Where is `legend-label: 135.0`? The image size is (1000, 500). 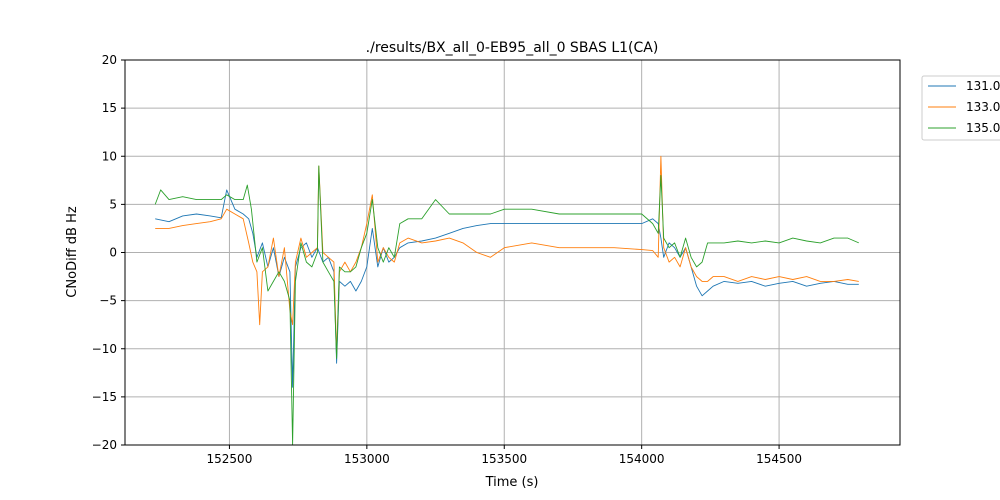 legend-label: 135.0 is located at coordinates (983, 128).